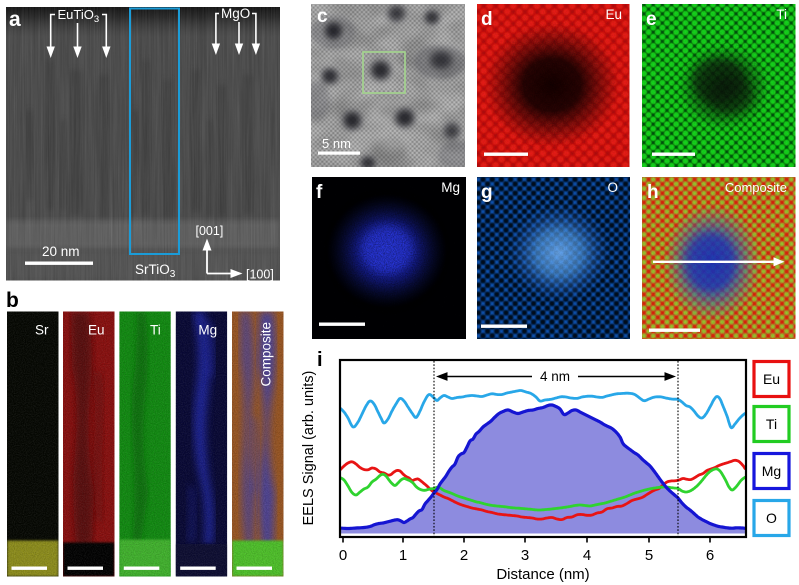  I want to click on svg-text: Sr, so click(42, 330).